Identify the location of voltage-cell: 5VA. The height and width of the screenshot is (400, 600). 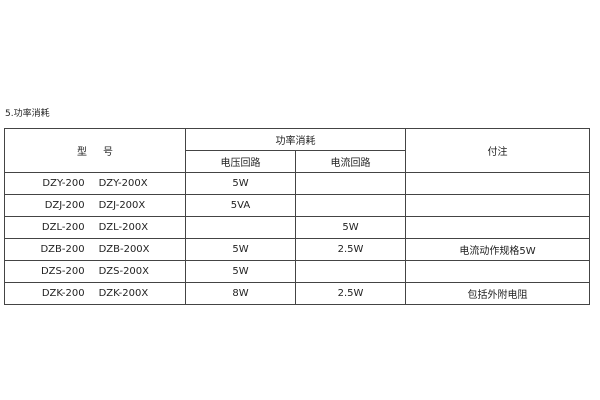
(240, 205).